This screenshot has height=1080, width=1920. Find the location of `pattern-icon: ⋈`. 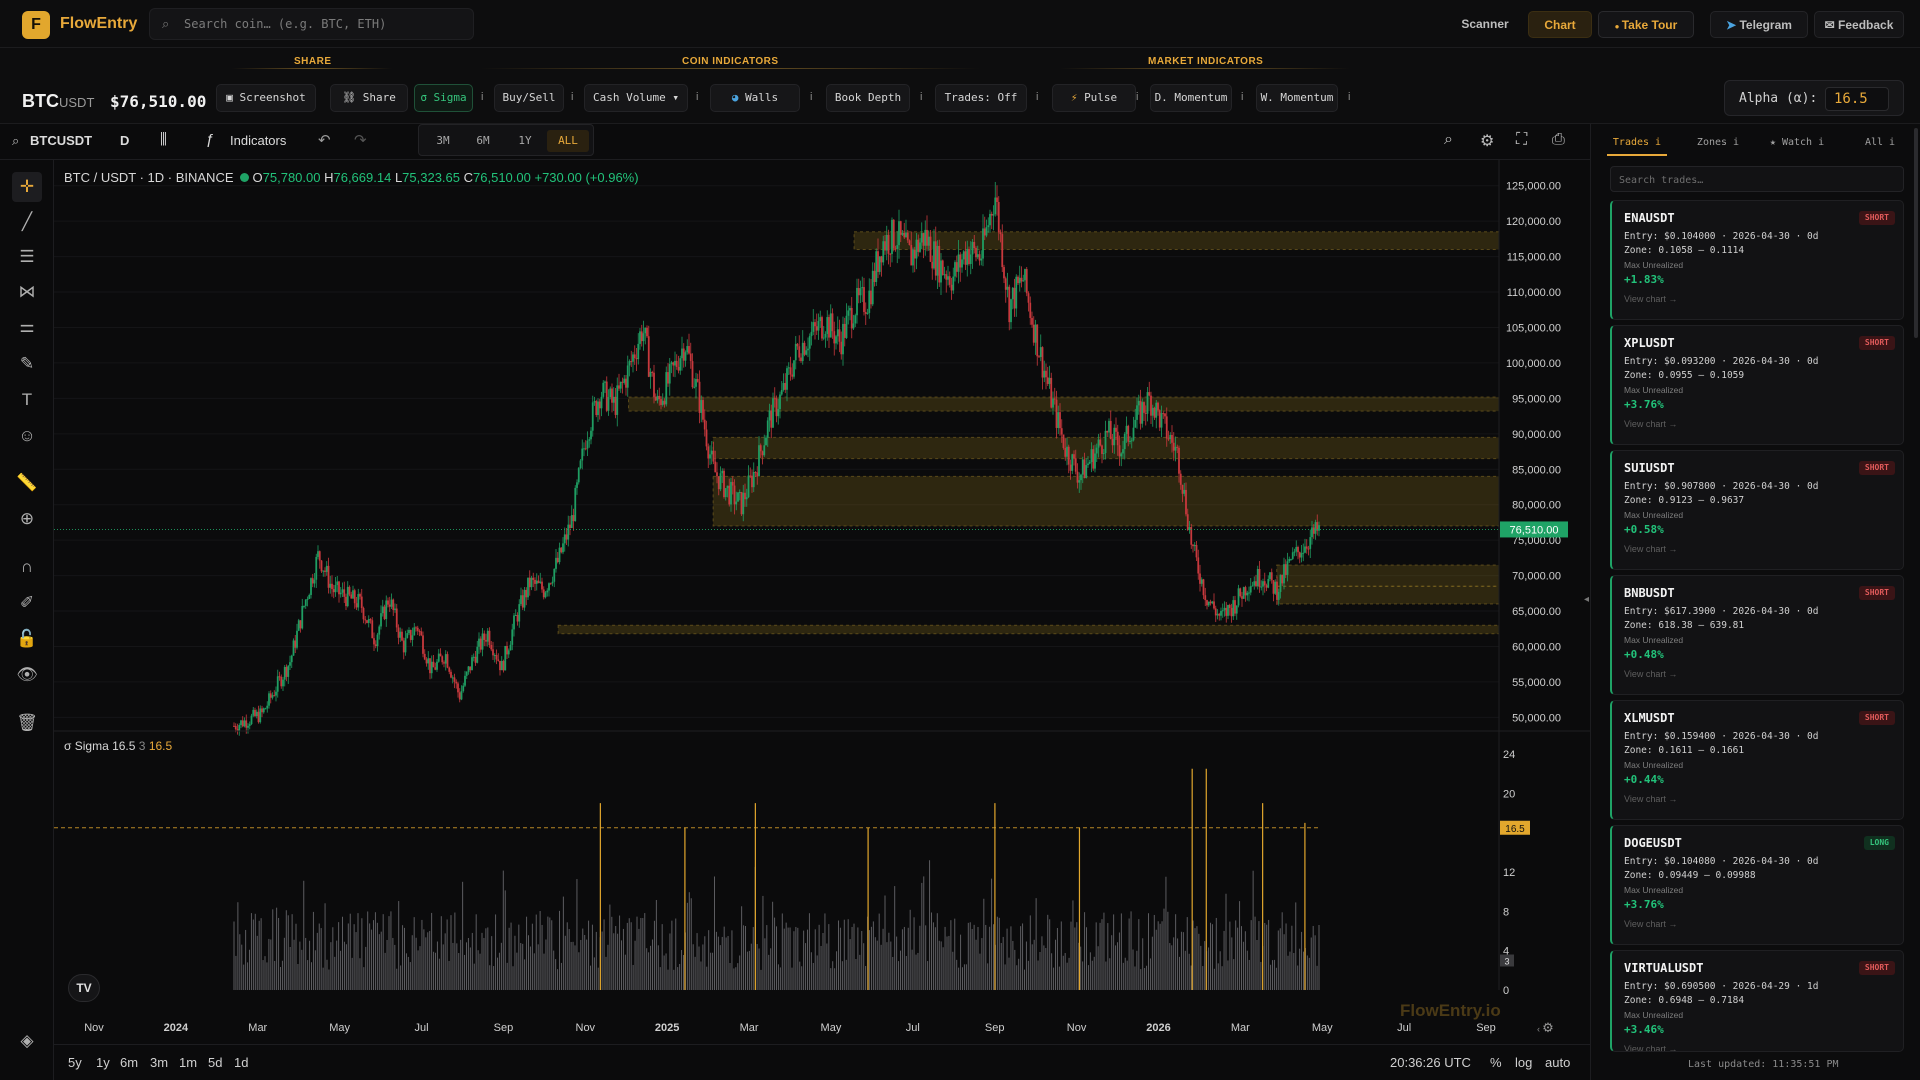

pattern-icon: ⋈ is located at coordinates (27, 291).